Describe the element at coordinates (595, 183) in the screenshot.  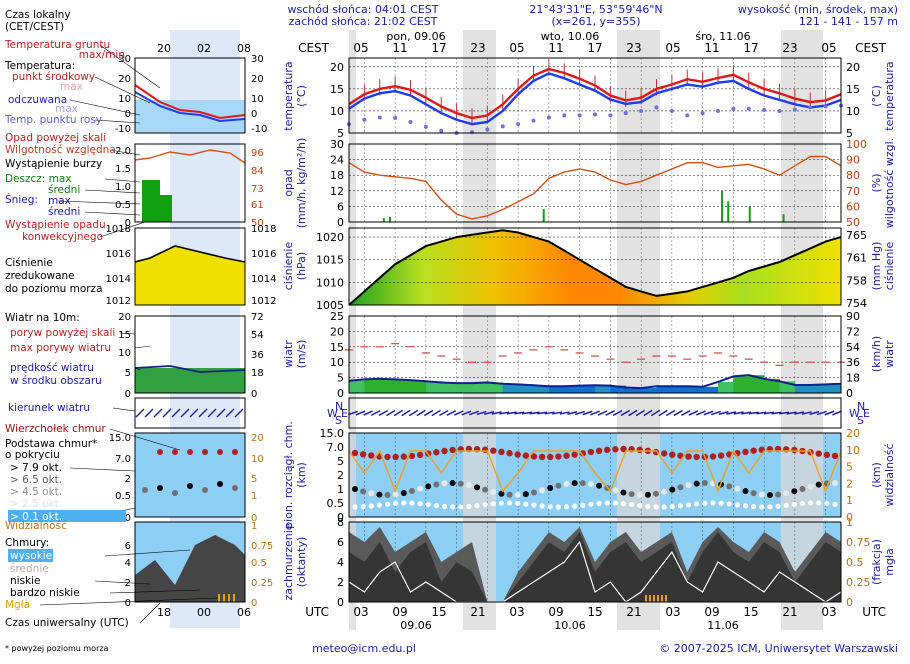
I see `precip-bg` at that location.